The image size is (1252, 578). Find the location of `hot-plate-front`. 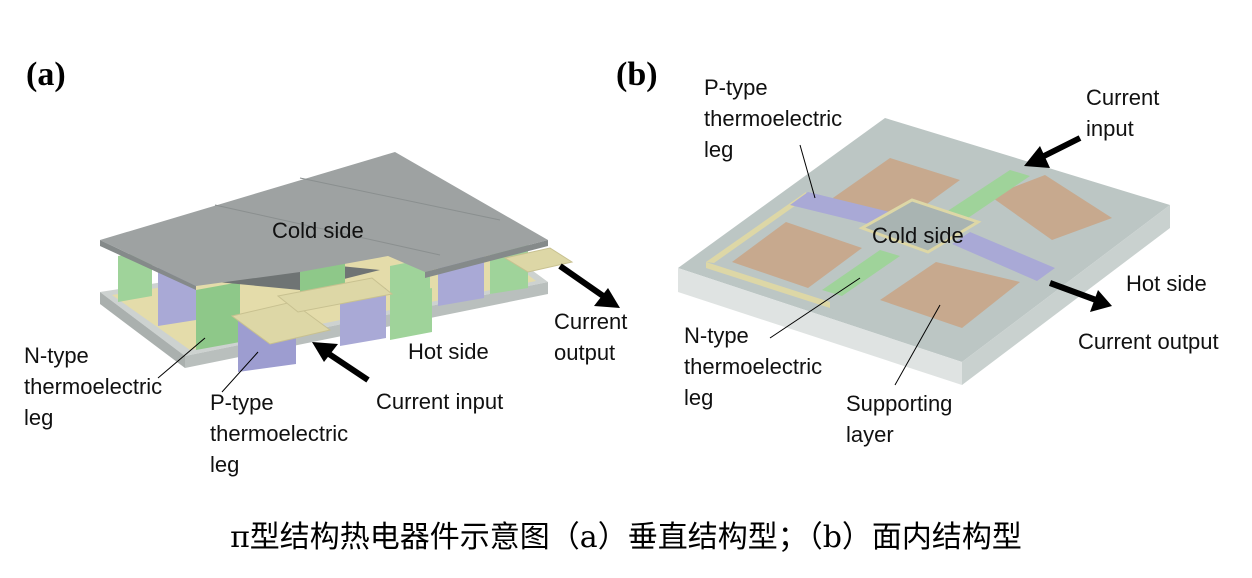

hot-plate-front is located at coordinates (142, 330).